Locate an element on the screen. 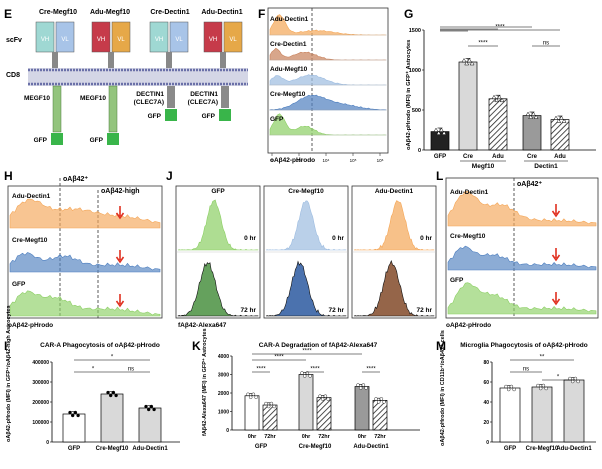 This screenshot has height=469, width=602. track-label: Adu-Megf10 is located at coordinates (289, 69).